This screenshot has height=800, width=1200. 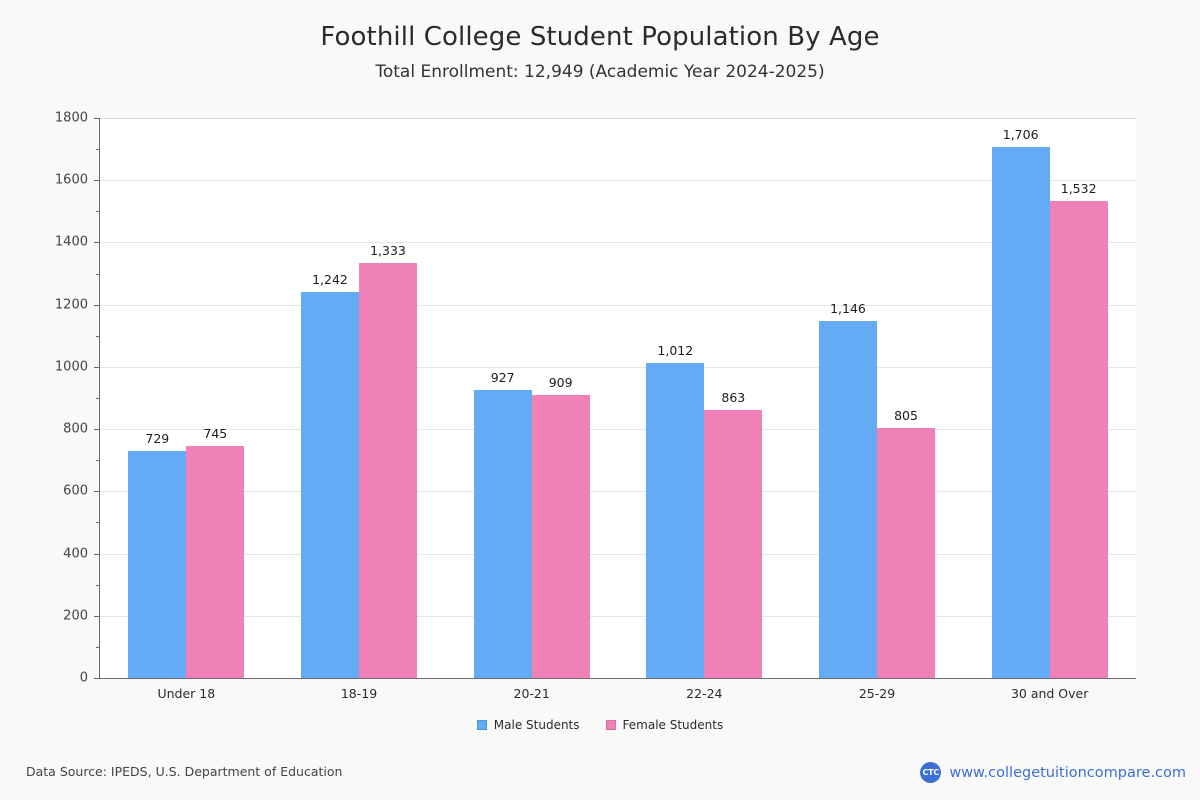 I want to click on x-axis-category-label: 22-24, so click(x=704, y=693).